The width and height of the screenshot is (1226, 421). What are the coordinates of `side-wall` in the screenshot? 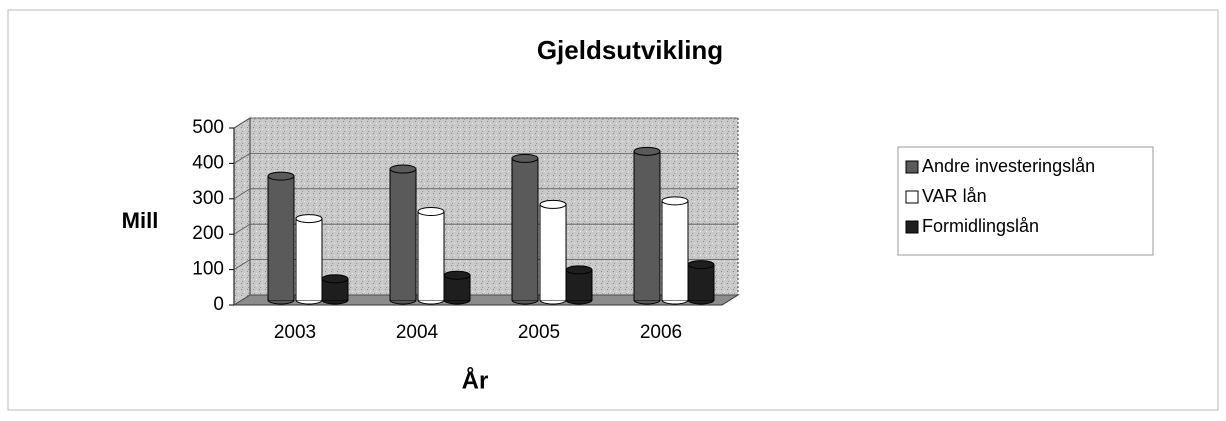 It's located at (242, 211).